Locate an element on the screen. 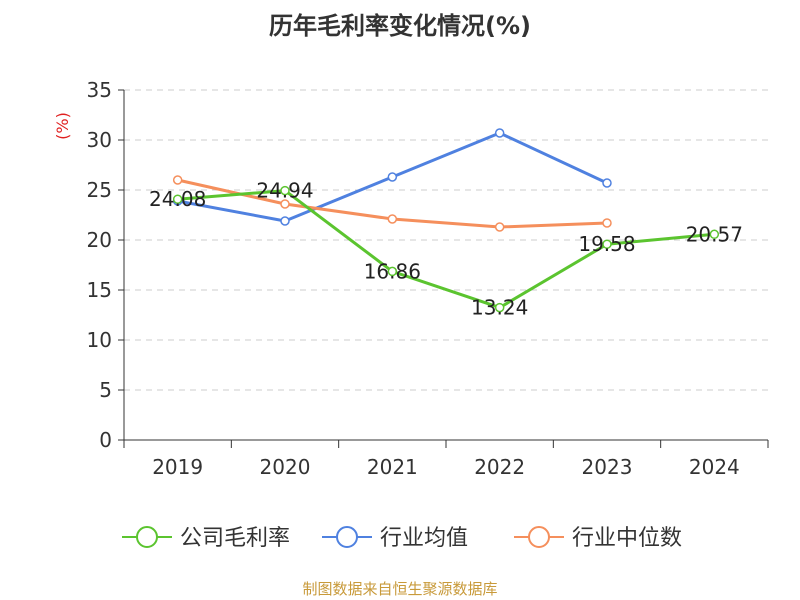 Image resolution: width=800 pixels, height=600 pixels. y-tick-label: 35 is located at coordinates (99, 90).